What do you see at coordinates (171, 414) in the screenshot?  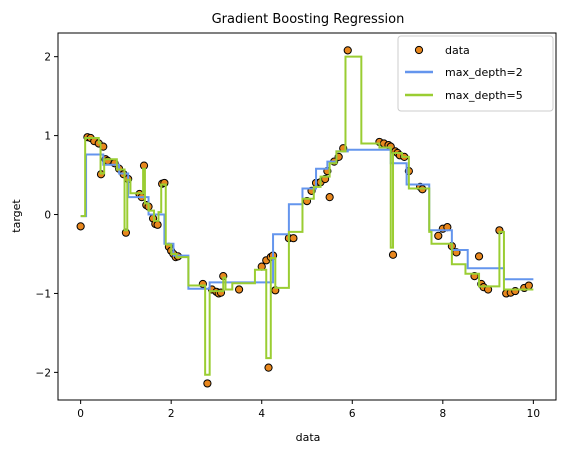 I see `x-tick-label: 2` at bounding box center [171, 414].